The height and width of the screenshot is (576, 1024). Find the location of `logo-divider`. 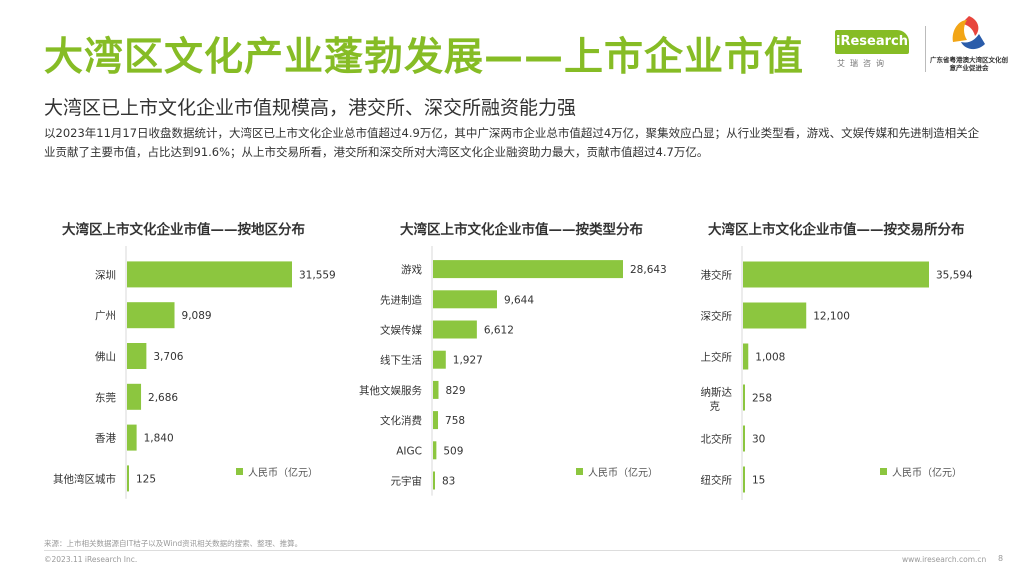

logo-divider is located at coordinates (925, 49).